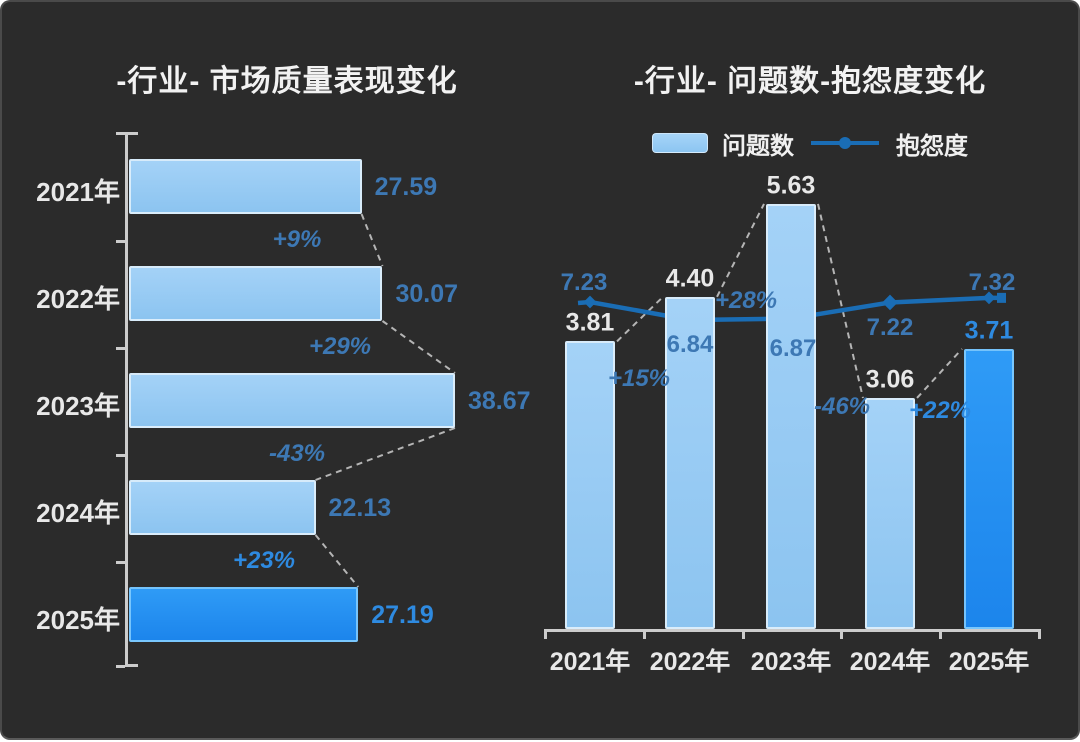 Image resolution: width=1080 pixels, height=742 pixels. What do you see at coordinates (427, 293) in the screenshot?
I see `left-value-label: 30.07` at bounding box center [427, 293].